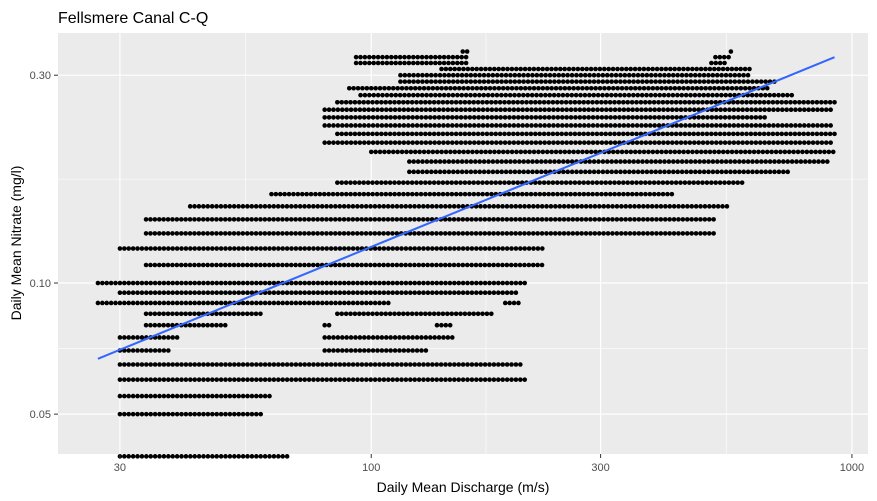 This screenshot has width=877, height=501. I want to click on y-axis-ticks: 0.050.100.30, so click(44, 245).